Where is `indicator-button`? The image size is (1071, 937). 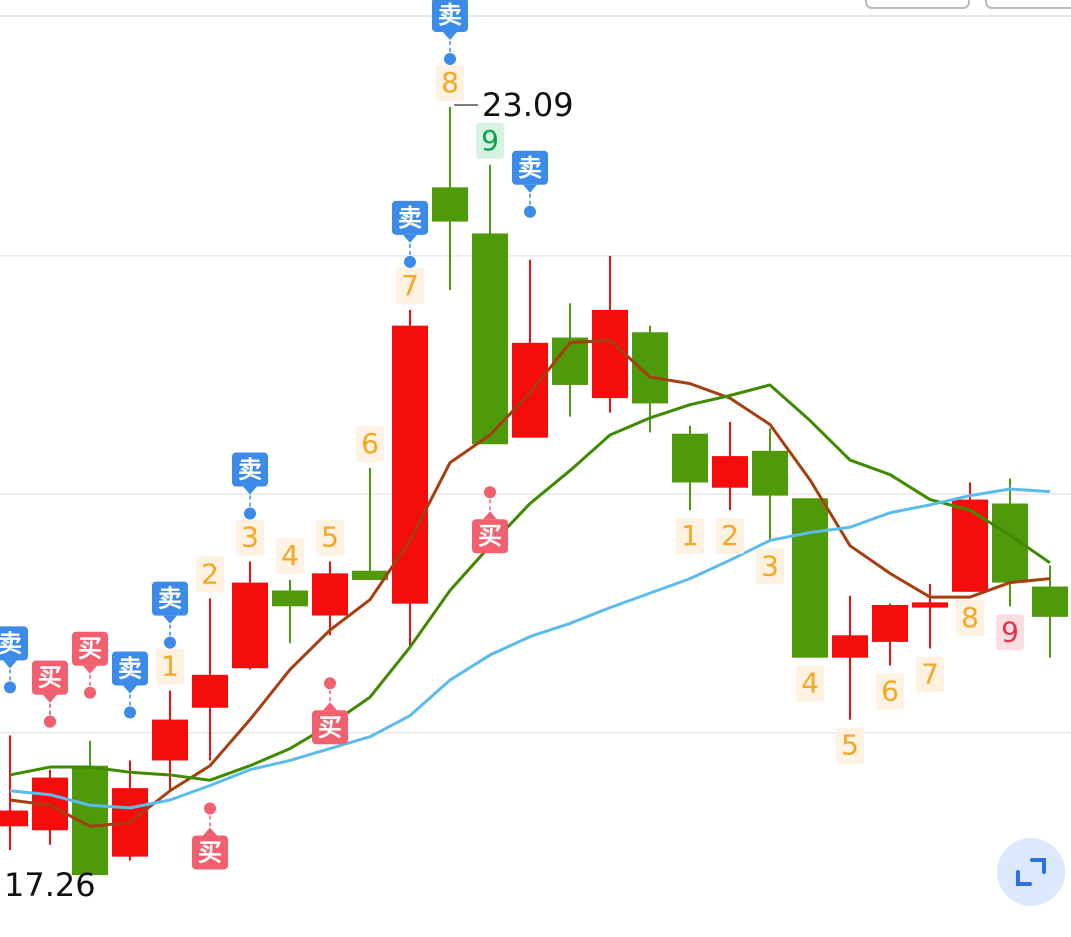 indicator-button is located at coordinates (1028, 4).